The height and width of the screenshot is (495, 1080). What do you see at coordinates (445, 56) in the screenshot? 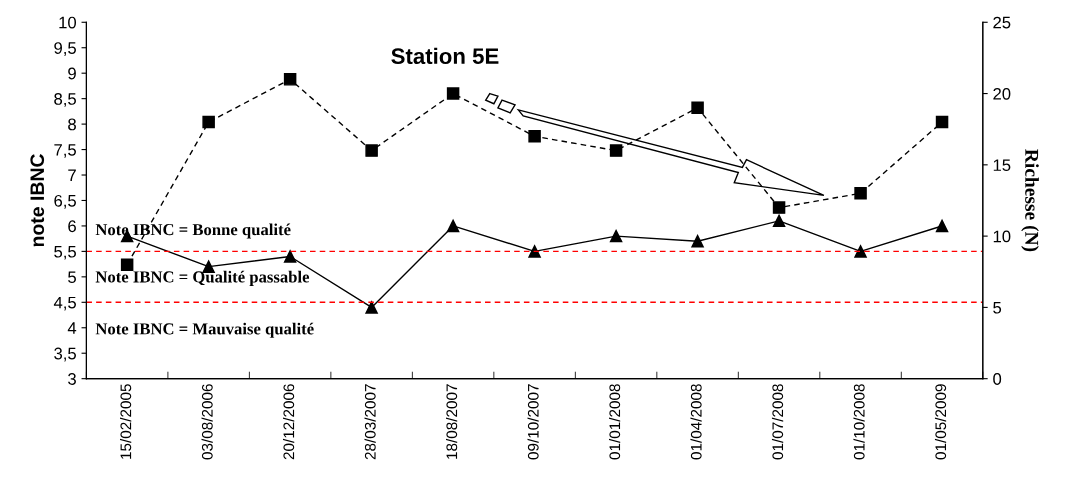
I see `text: Station 5E` at bounding box center [445, 56].